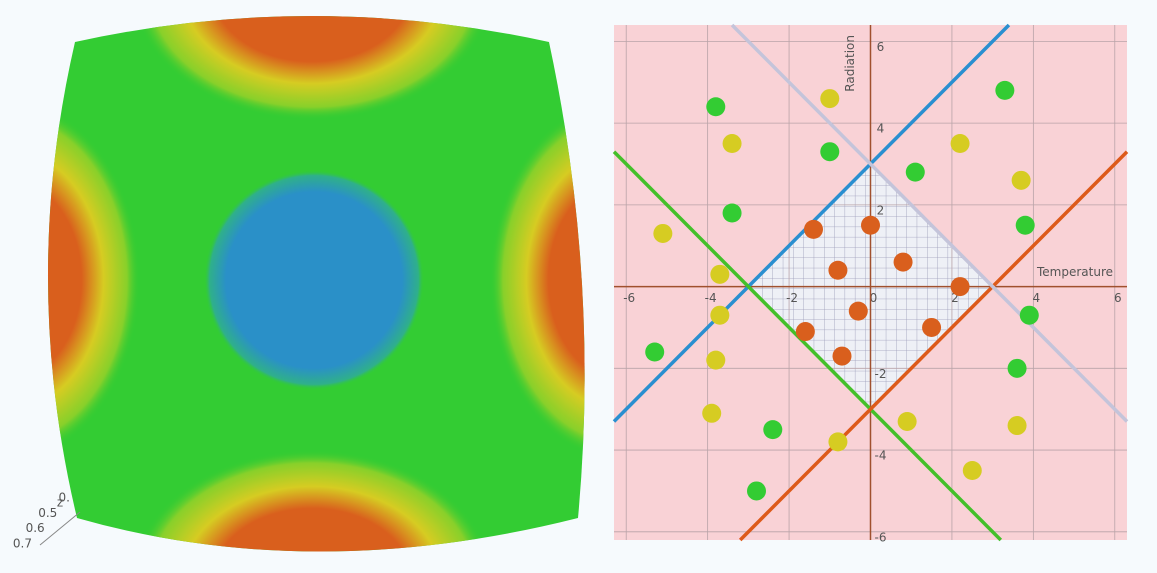 The height and width of the screenshot is (573, 1157). What do you see at coordinates (881, 456) in the screenshot?
I see `y-tick-label: -4` at bounding box center [881, 456].